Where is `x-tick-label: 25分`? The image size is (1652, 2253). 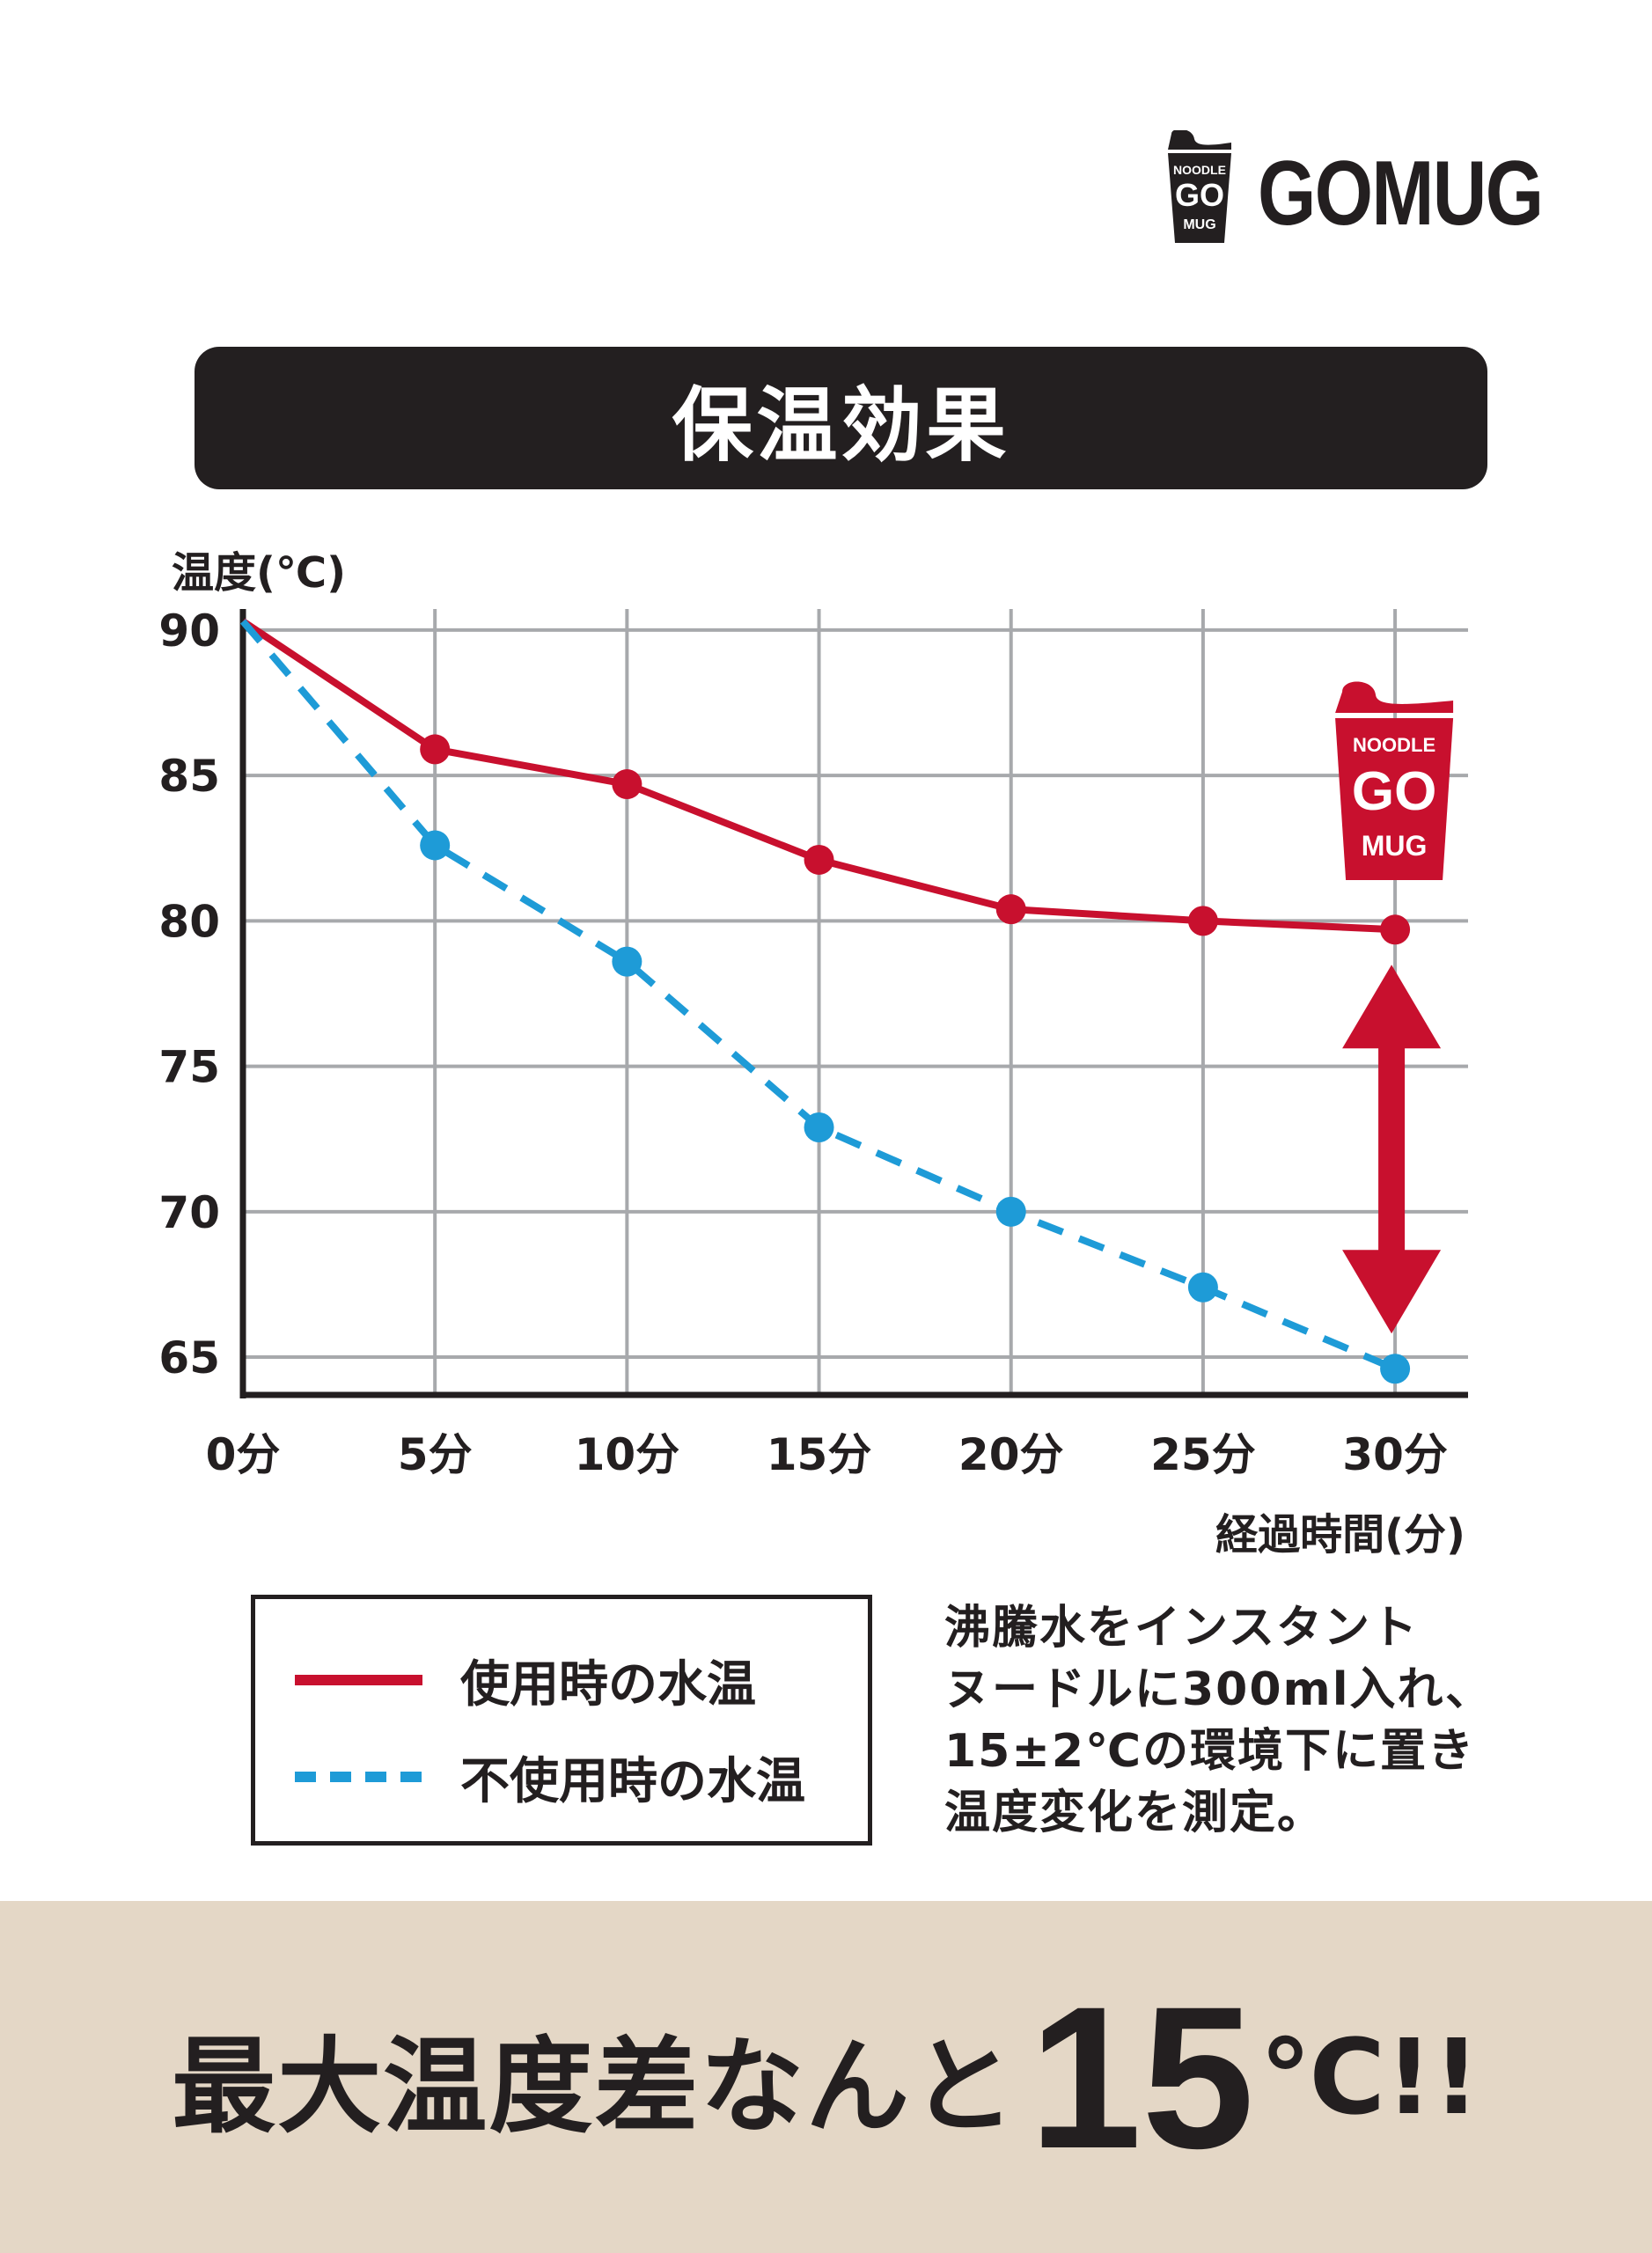 x-tick-label: 25分 is located at coordinates (1203, 1455).